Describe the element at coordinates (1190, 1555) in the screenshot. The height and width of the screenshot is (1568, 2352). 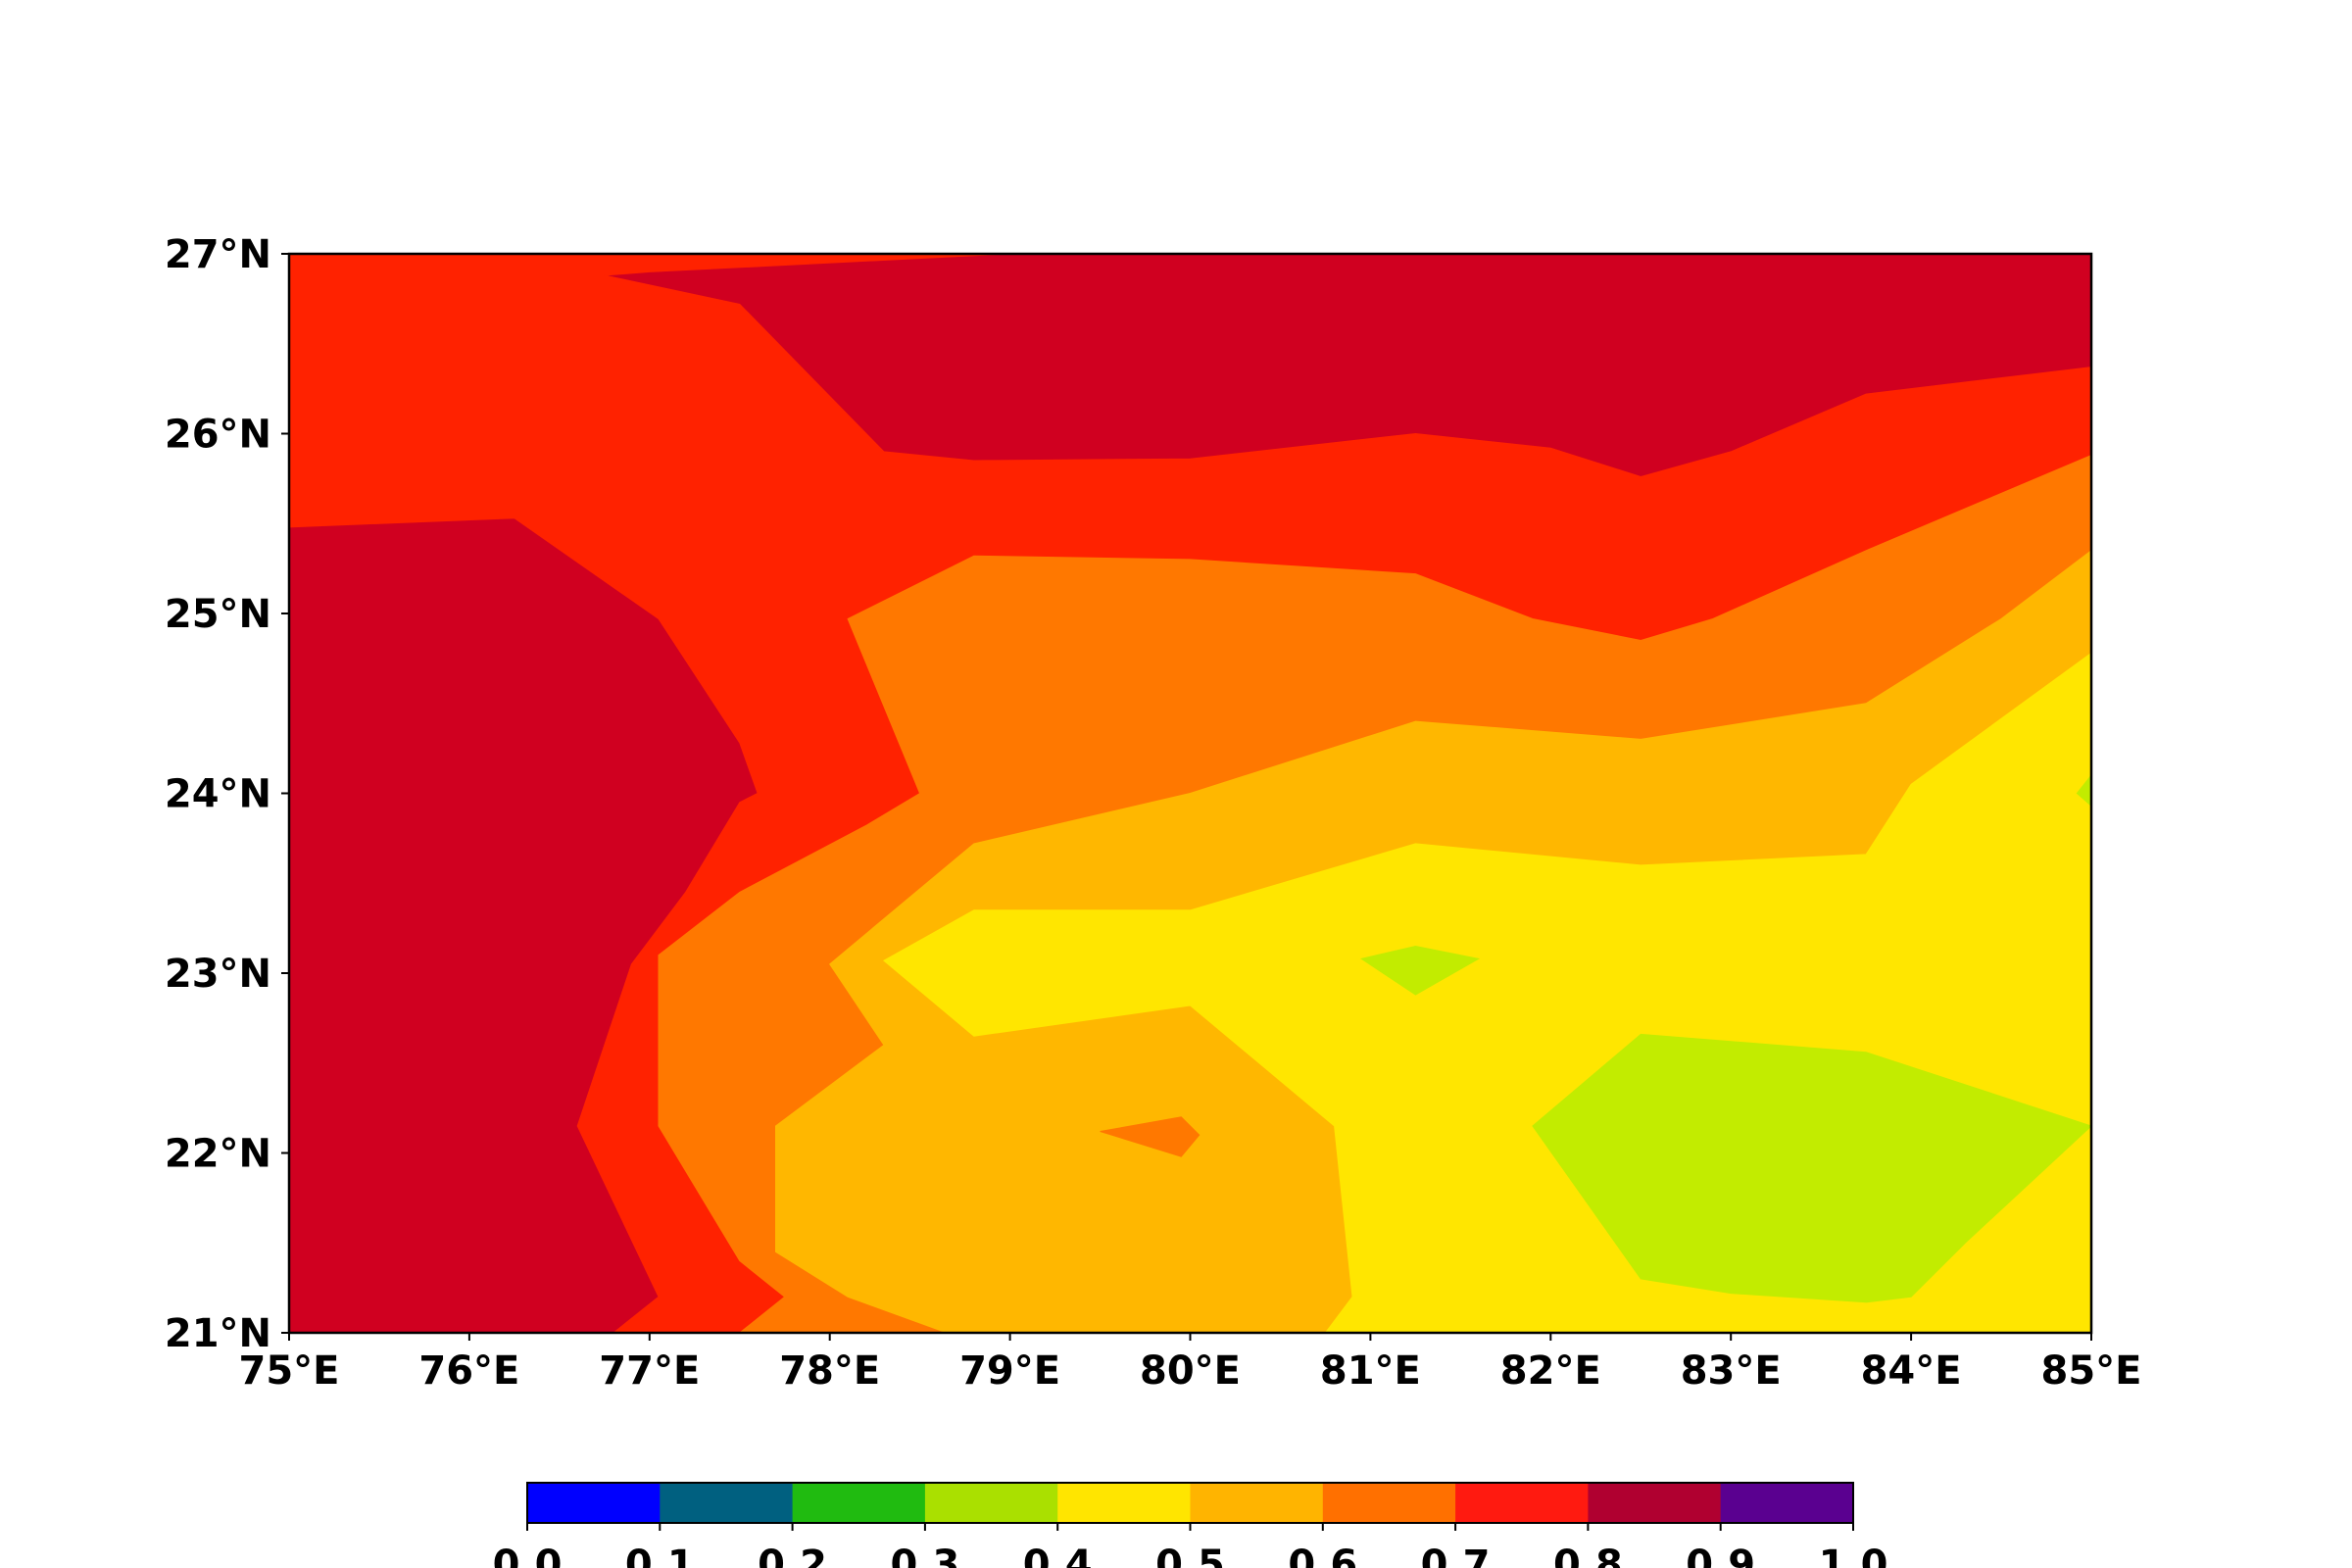
I see `colorbar-tick-label: 0.5` at that location.